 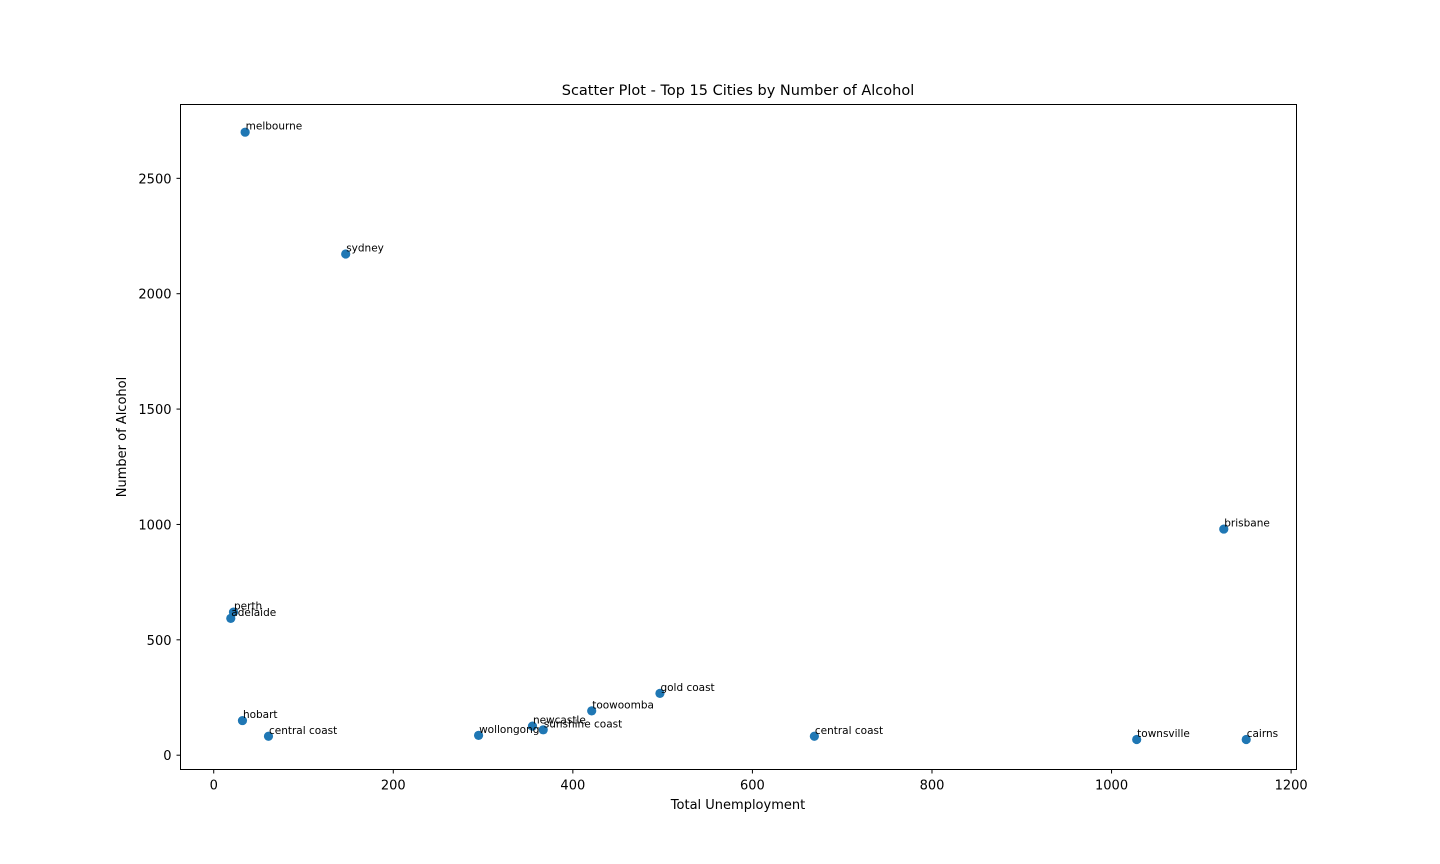 I want to click on x-tick-label: 800, so click(x=932, y=786).